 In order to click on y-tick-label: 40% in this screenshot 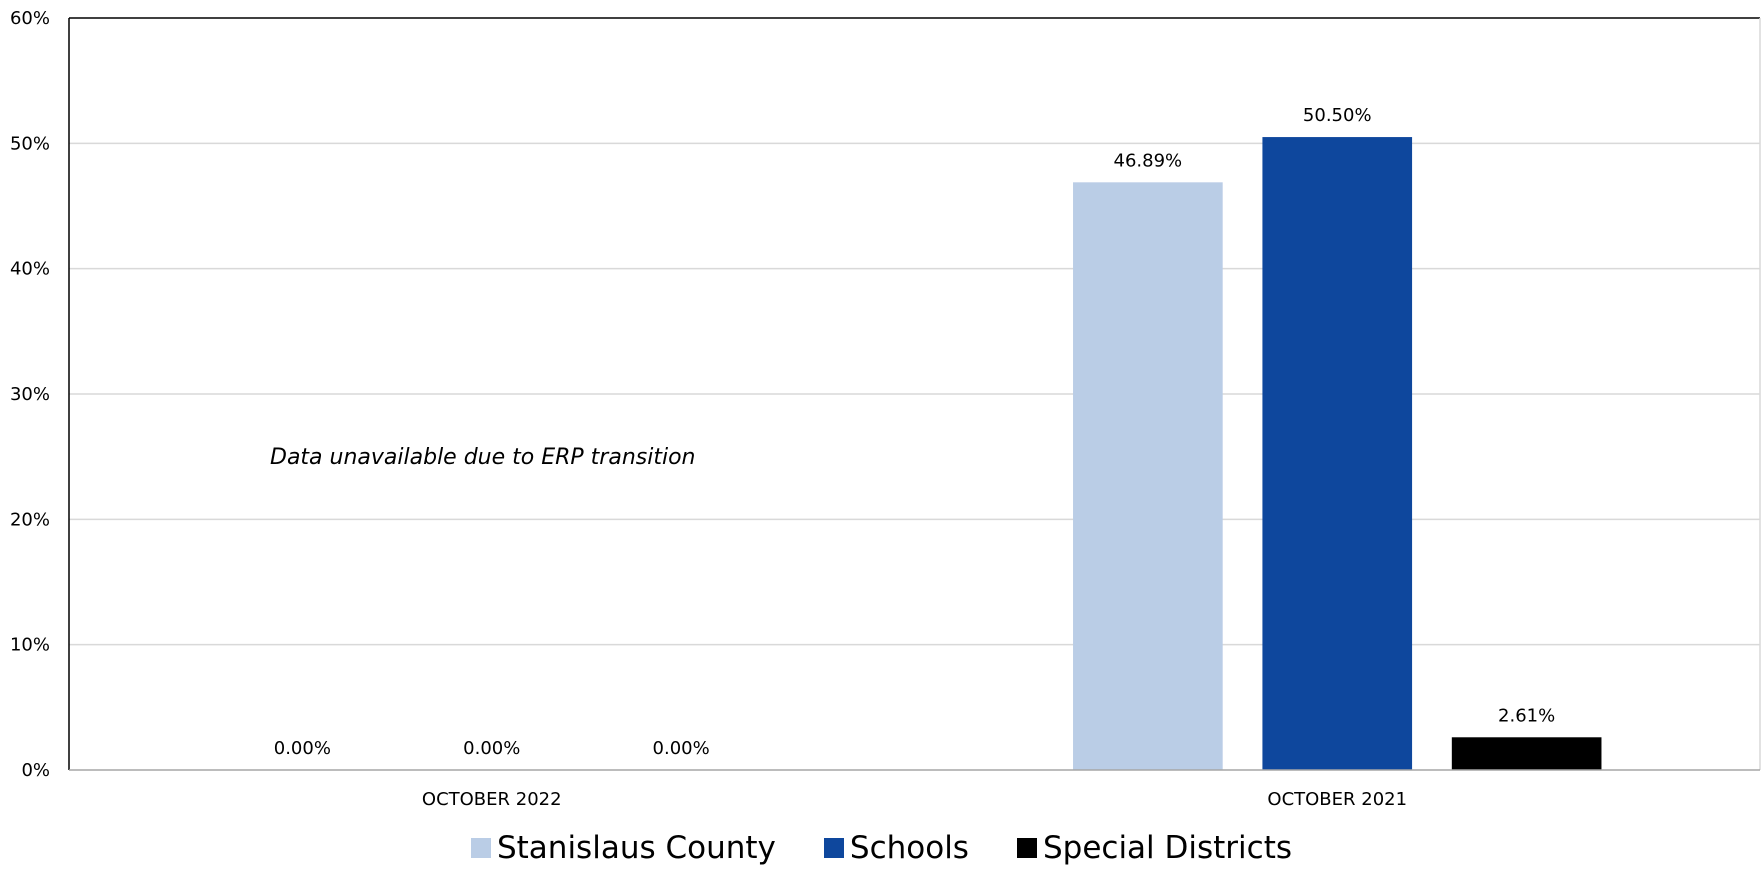, I will do `click(30, 269)`.